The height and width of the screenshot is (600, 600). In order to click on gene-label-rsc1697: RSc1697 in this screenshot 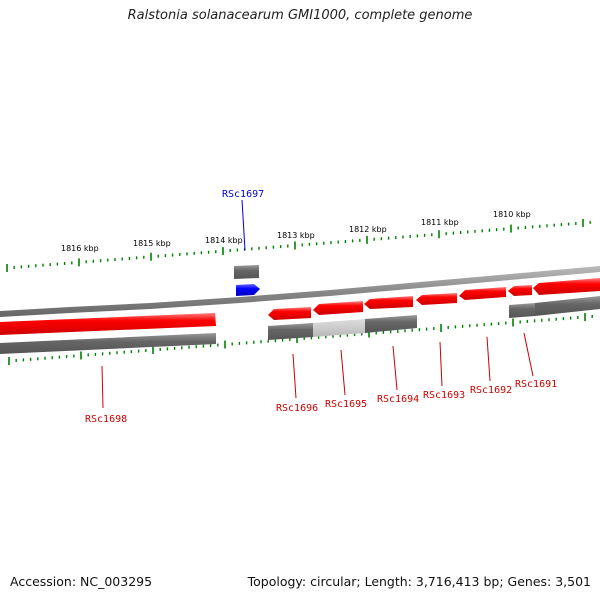, I will do `click(243, 194)`.